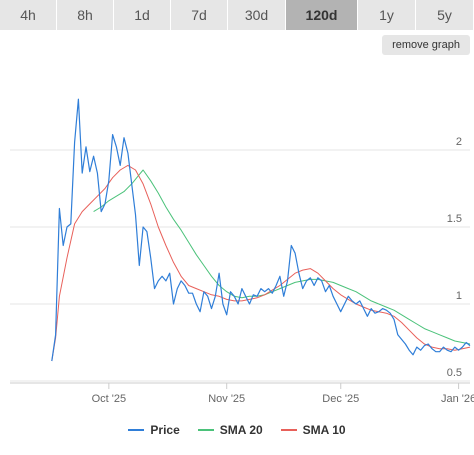 This screenshot has height=455, width=474. I want to click on tab-4h: 4h, so click(28, 15).